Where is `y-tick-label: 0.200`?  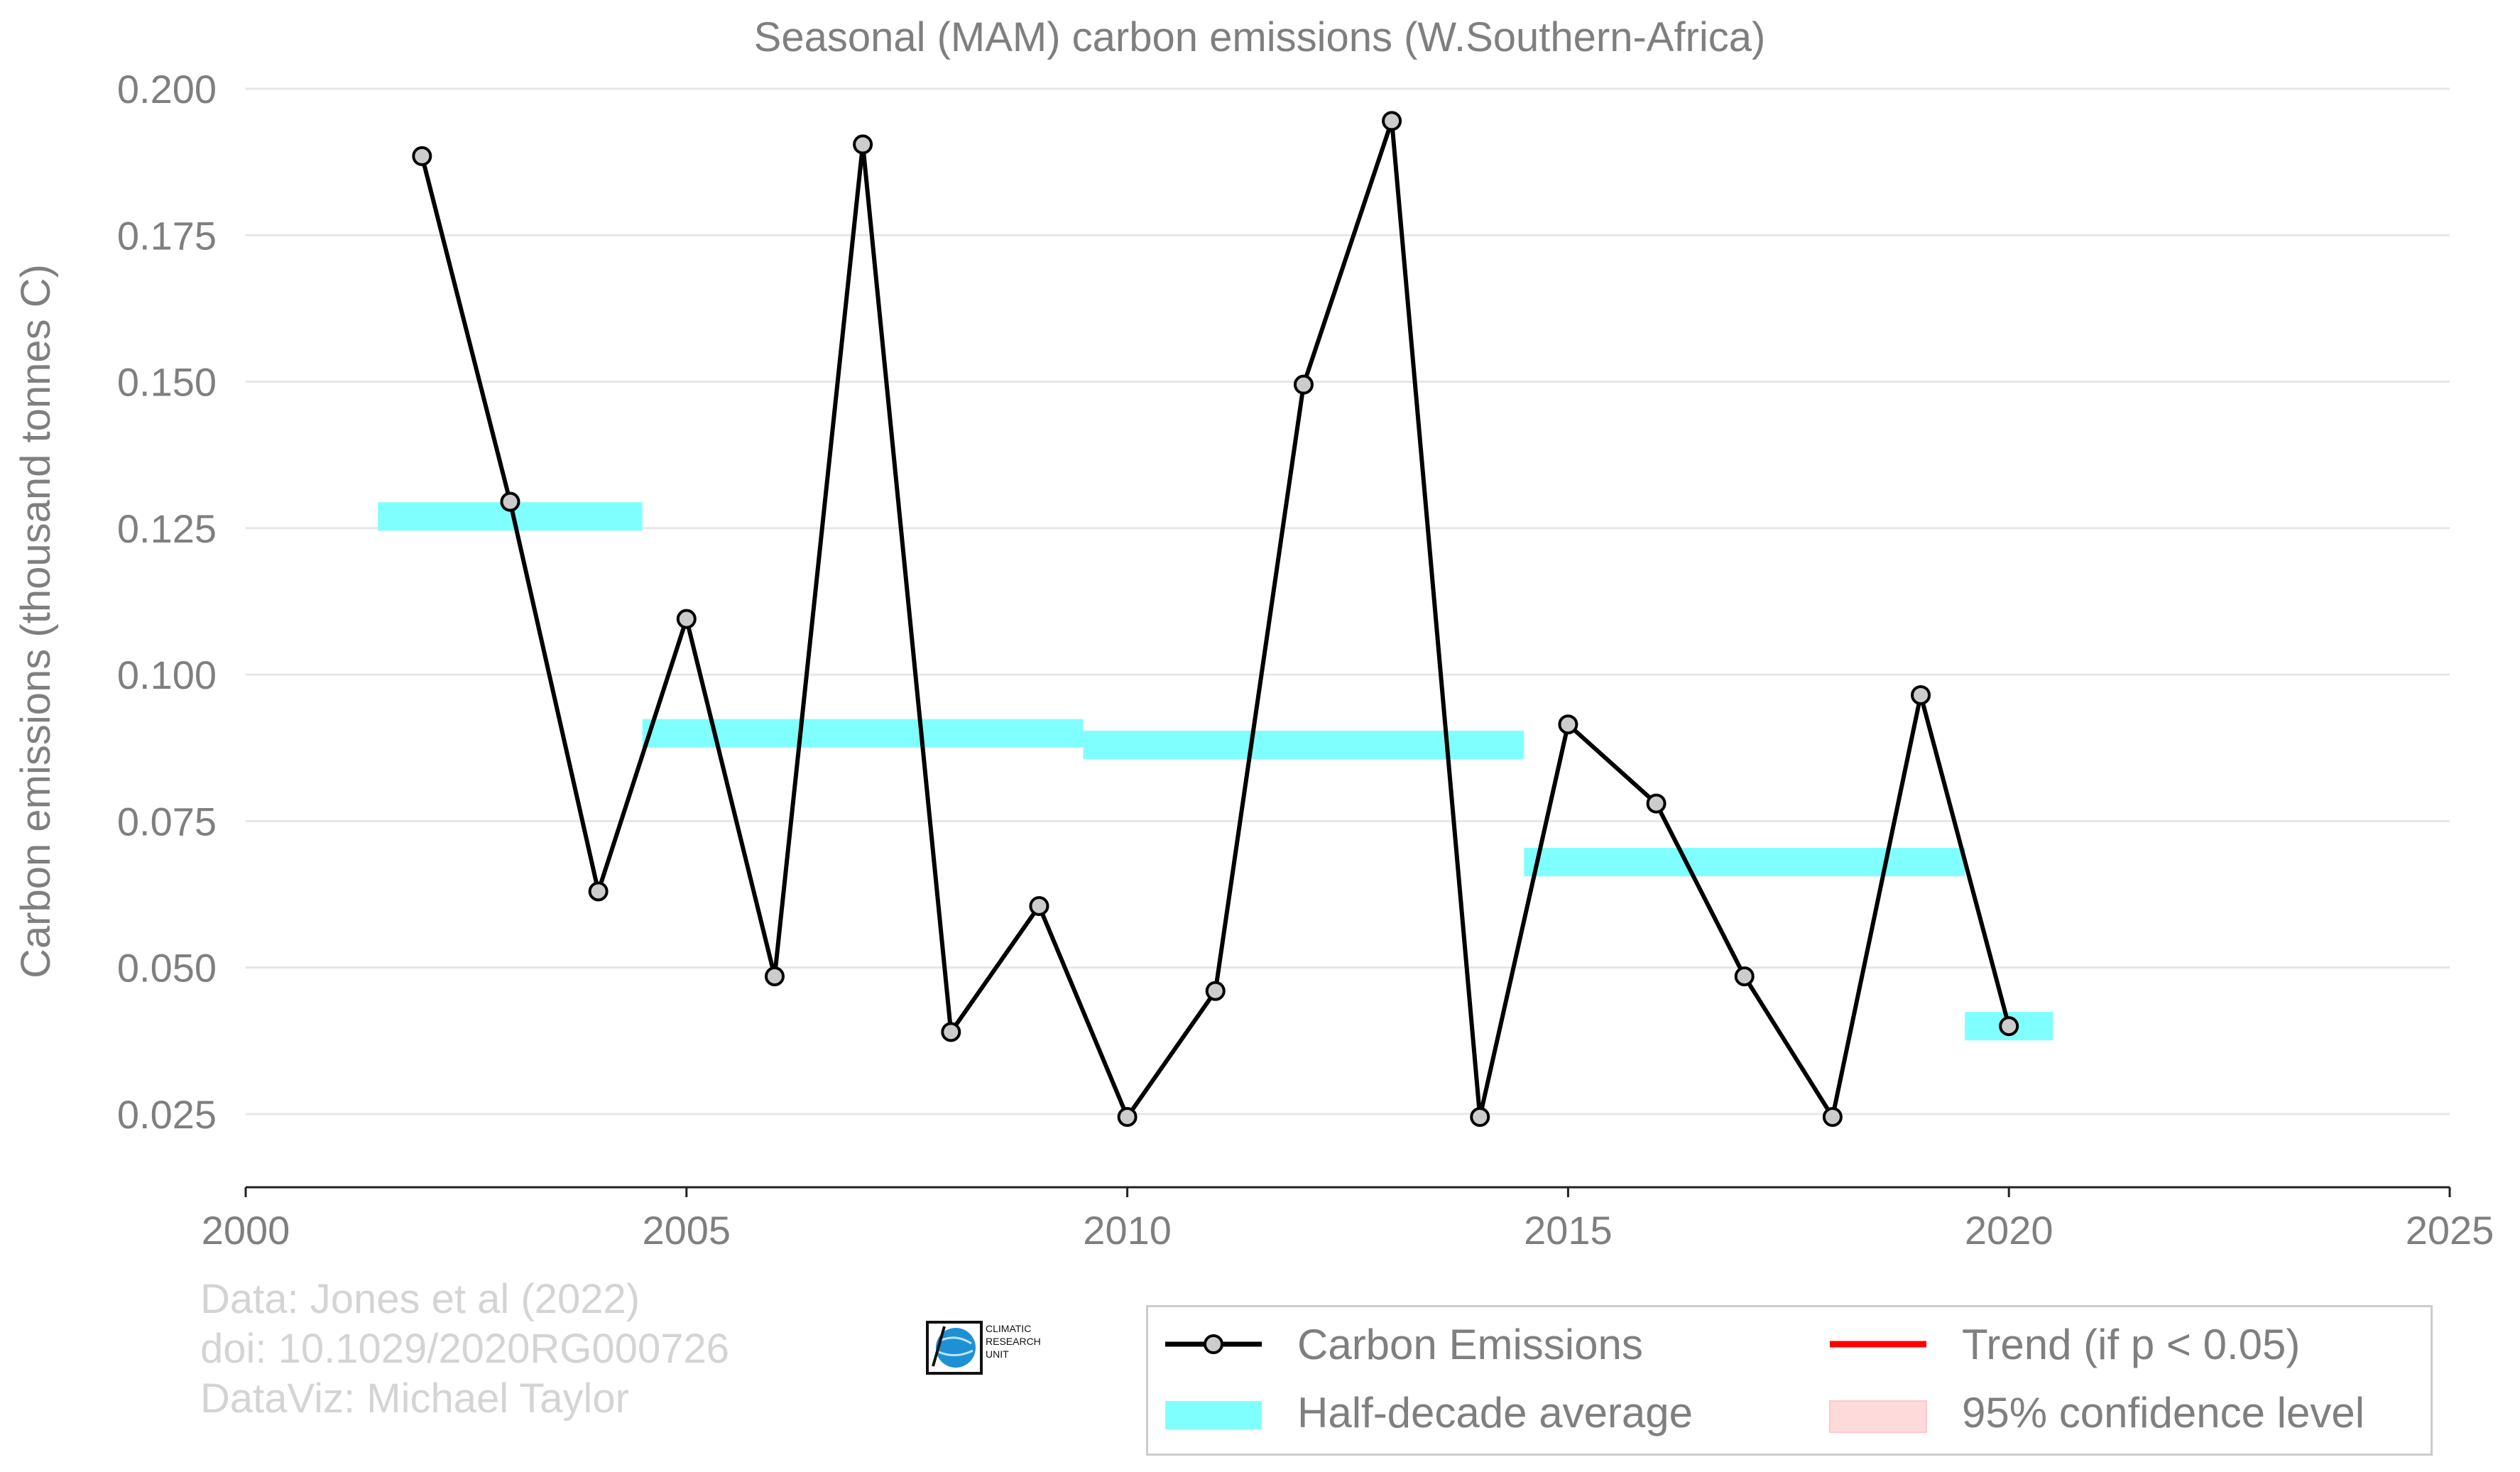
y-tick-label: 0.200 is located at coordinates (167, 89).